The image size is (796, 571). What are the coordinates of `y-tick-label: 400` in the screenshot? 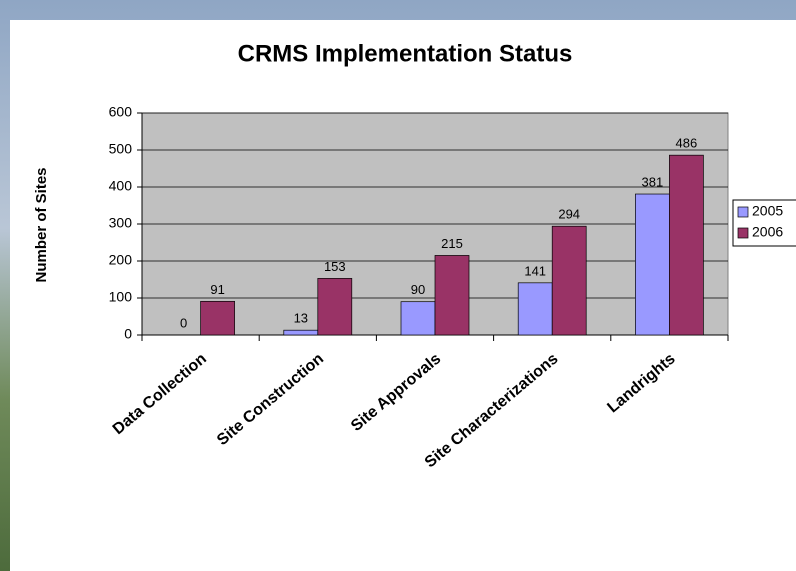 It's located at (121, 186).